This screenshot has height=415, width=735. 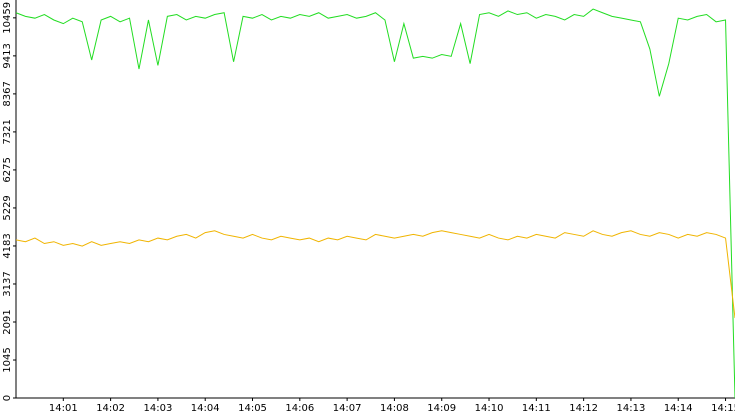 I want to click on x-tick-label: 14:02, so click(x=110, y=408).